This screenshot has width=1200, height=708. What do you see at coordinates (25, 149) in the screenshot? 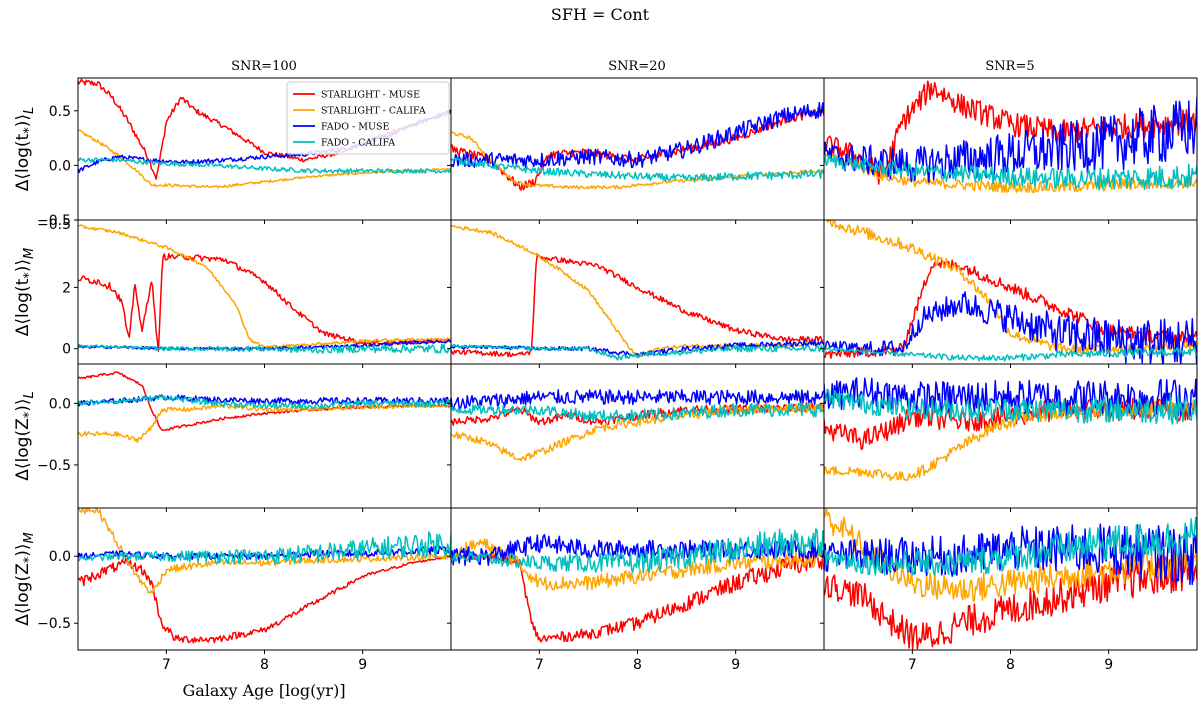
I see `y-axis-label: Δ⟨log(t*)⟩L` at bounding box center [25, 149].